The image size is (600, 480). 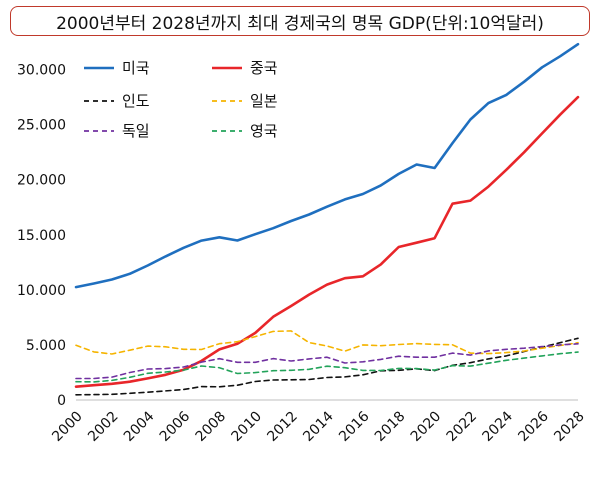 What do you see at coordinates (426, 426) in the screenshot?
I see `x-tick-label: 2020` at bounding box center [426, 426].